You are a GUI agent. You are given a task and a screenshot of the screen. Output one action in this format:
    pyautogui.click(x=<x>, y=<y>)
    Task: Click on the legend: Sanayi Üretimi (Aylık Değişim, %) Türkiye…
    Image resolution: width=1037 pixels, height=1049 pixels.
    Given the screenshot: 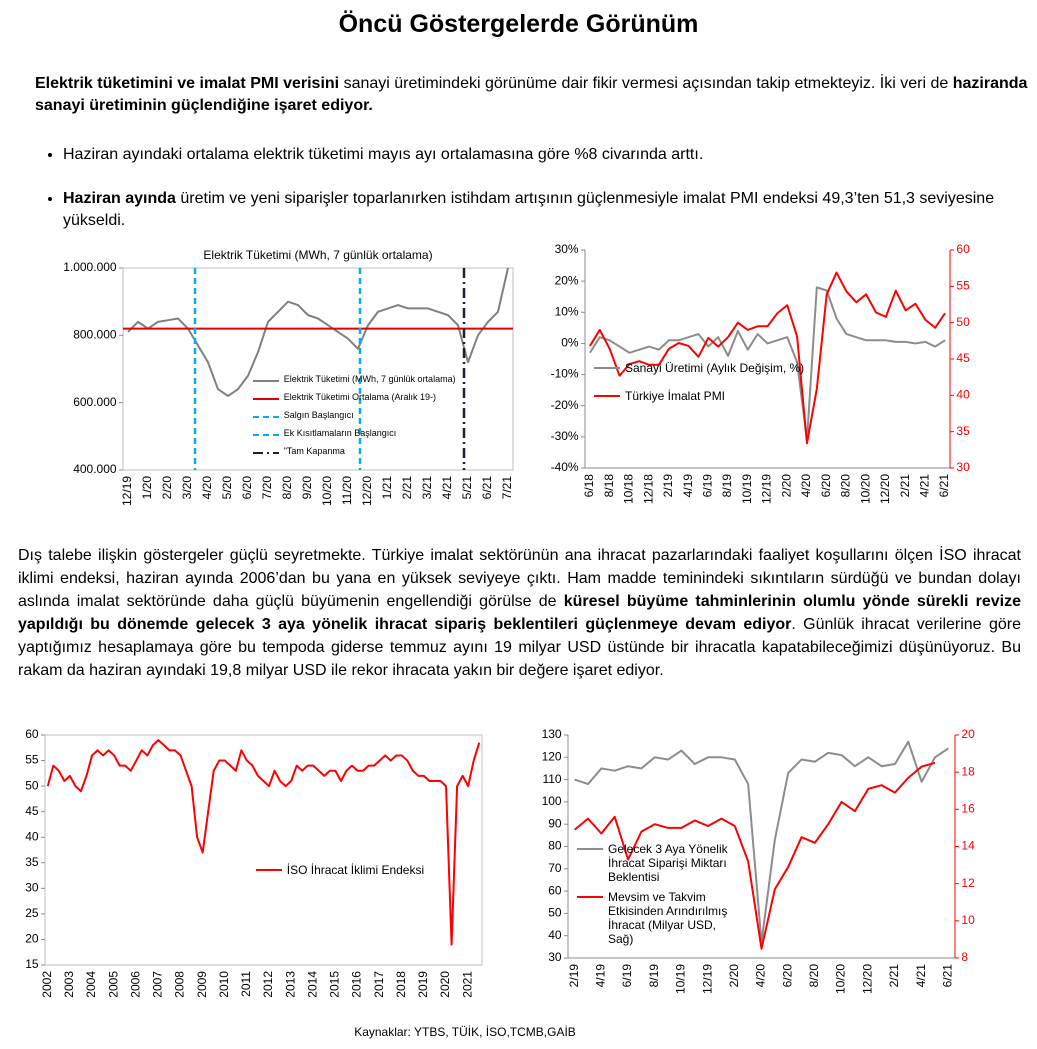 What is the action you would take?
    pyautogui.click(x=698, y=385)
    